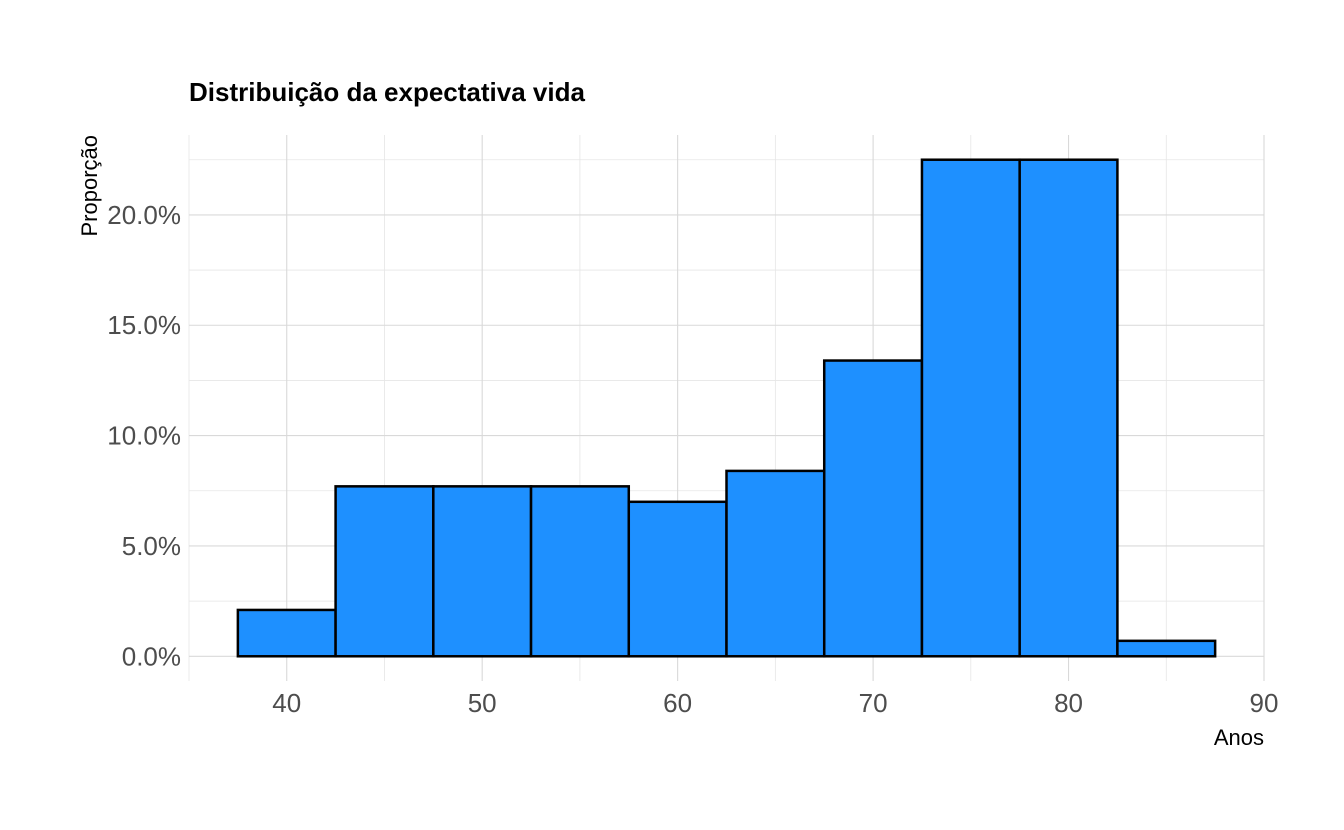  What do you see at coordinates (775, 703) in the screenshot?
I see `x-axis-ticks: 40 50 60 70 80 90` at bounding box center [775, 703].